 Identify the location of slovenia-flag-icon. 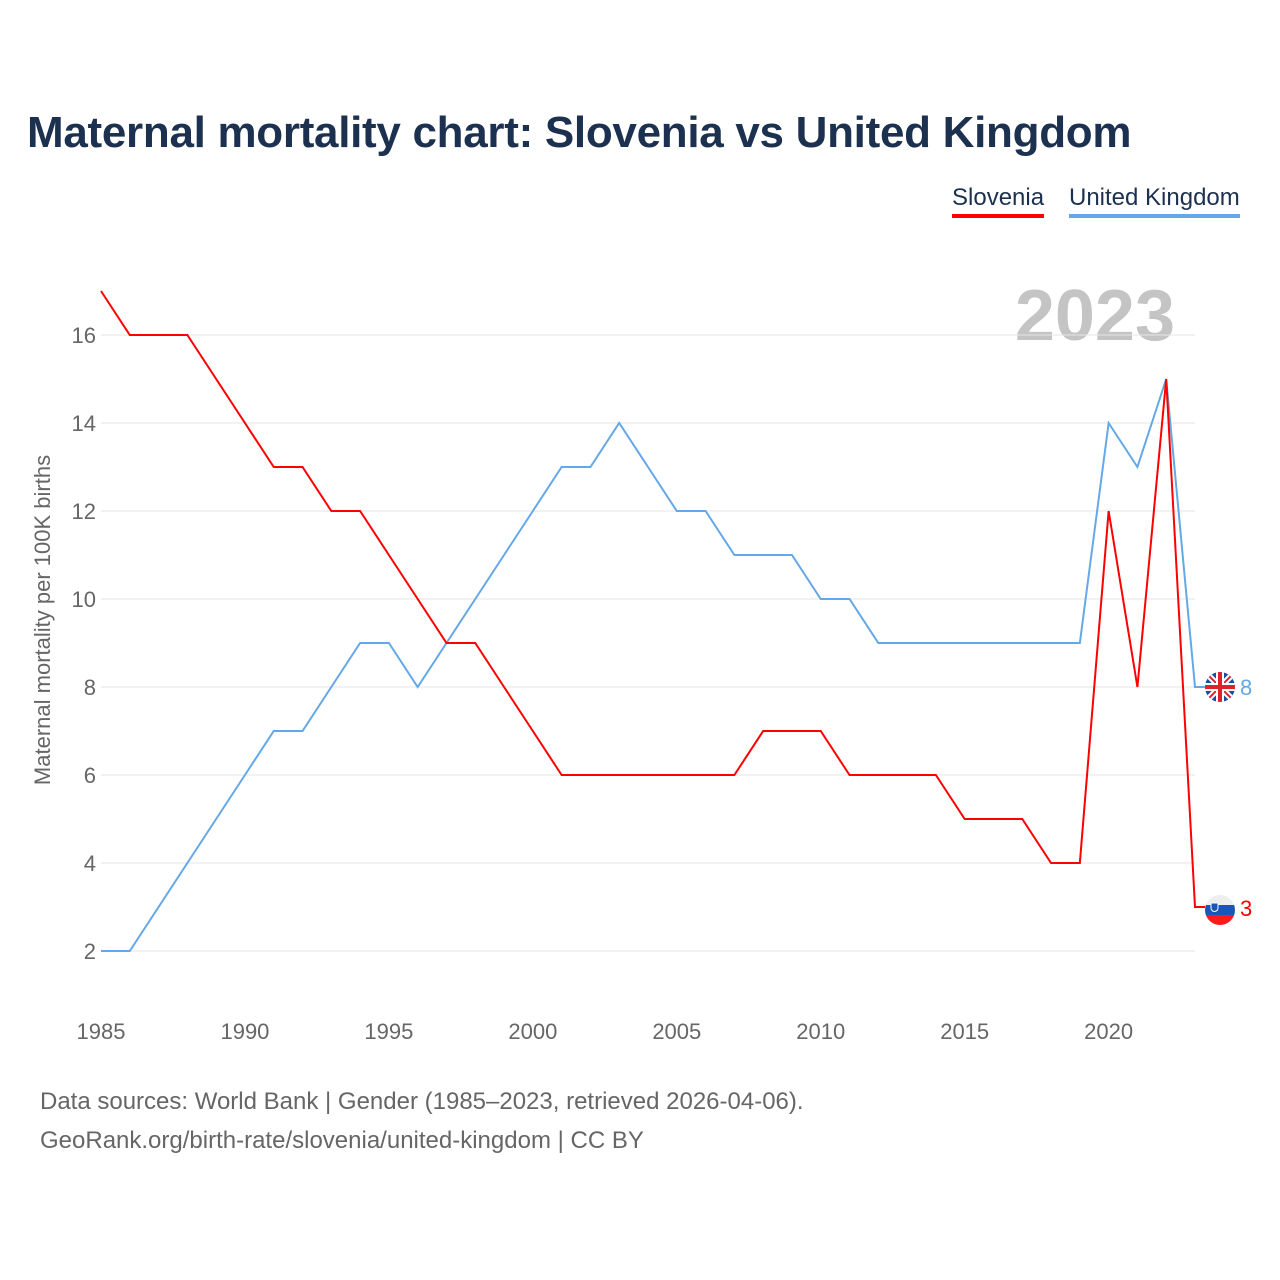
(1220, 910).